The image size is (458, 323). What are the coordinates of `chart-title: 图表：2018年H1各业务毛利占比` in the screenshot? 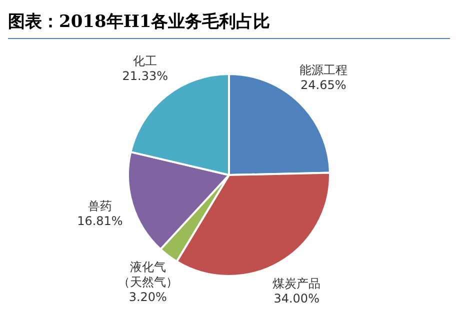 It's located at (229, 23).